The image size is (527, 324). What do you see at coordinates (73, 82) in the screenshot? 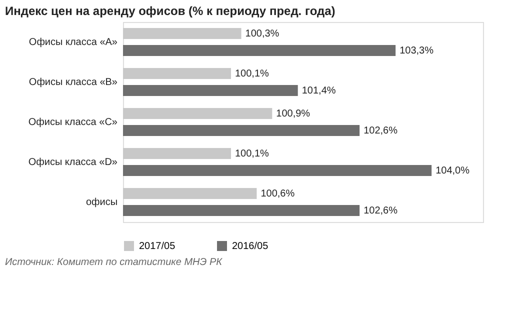
I see `y-tick-label: Офисы класса «B»` at bounding box center [73, 82].